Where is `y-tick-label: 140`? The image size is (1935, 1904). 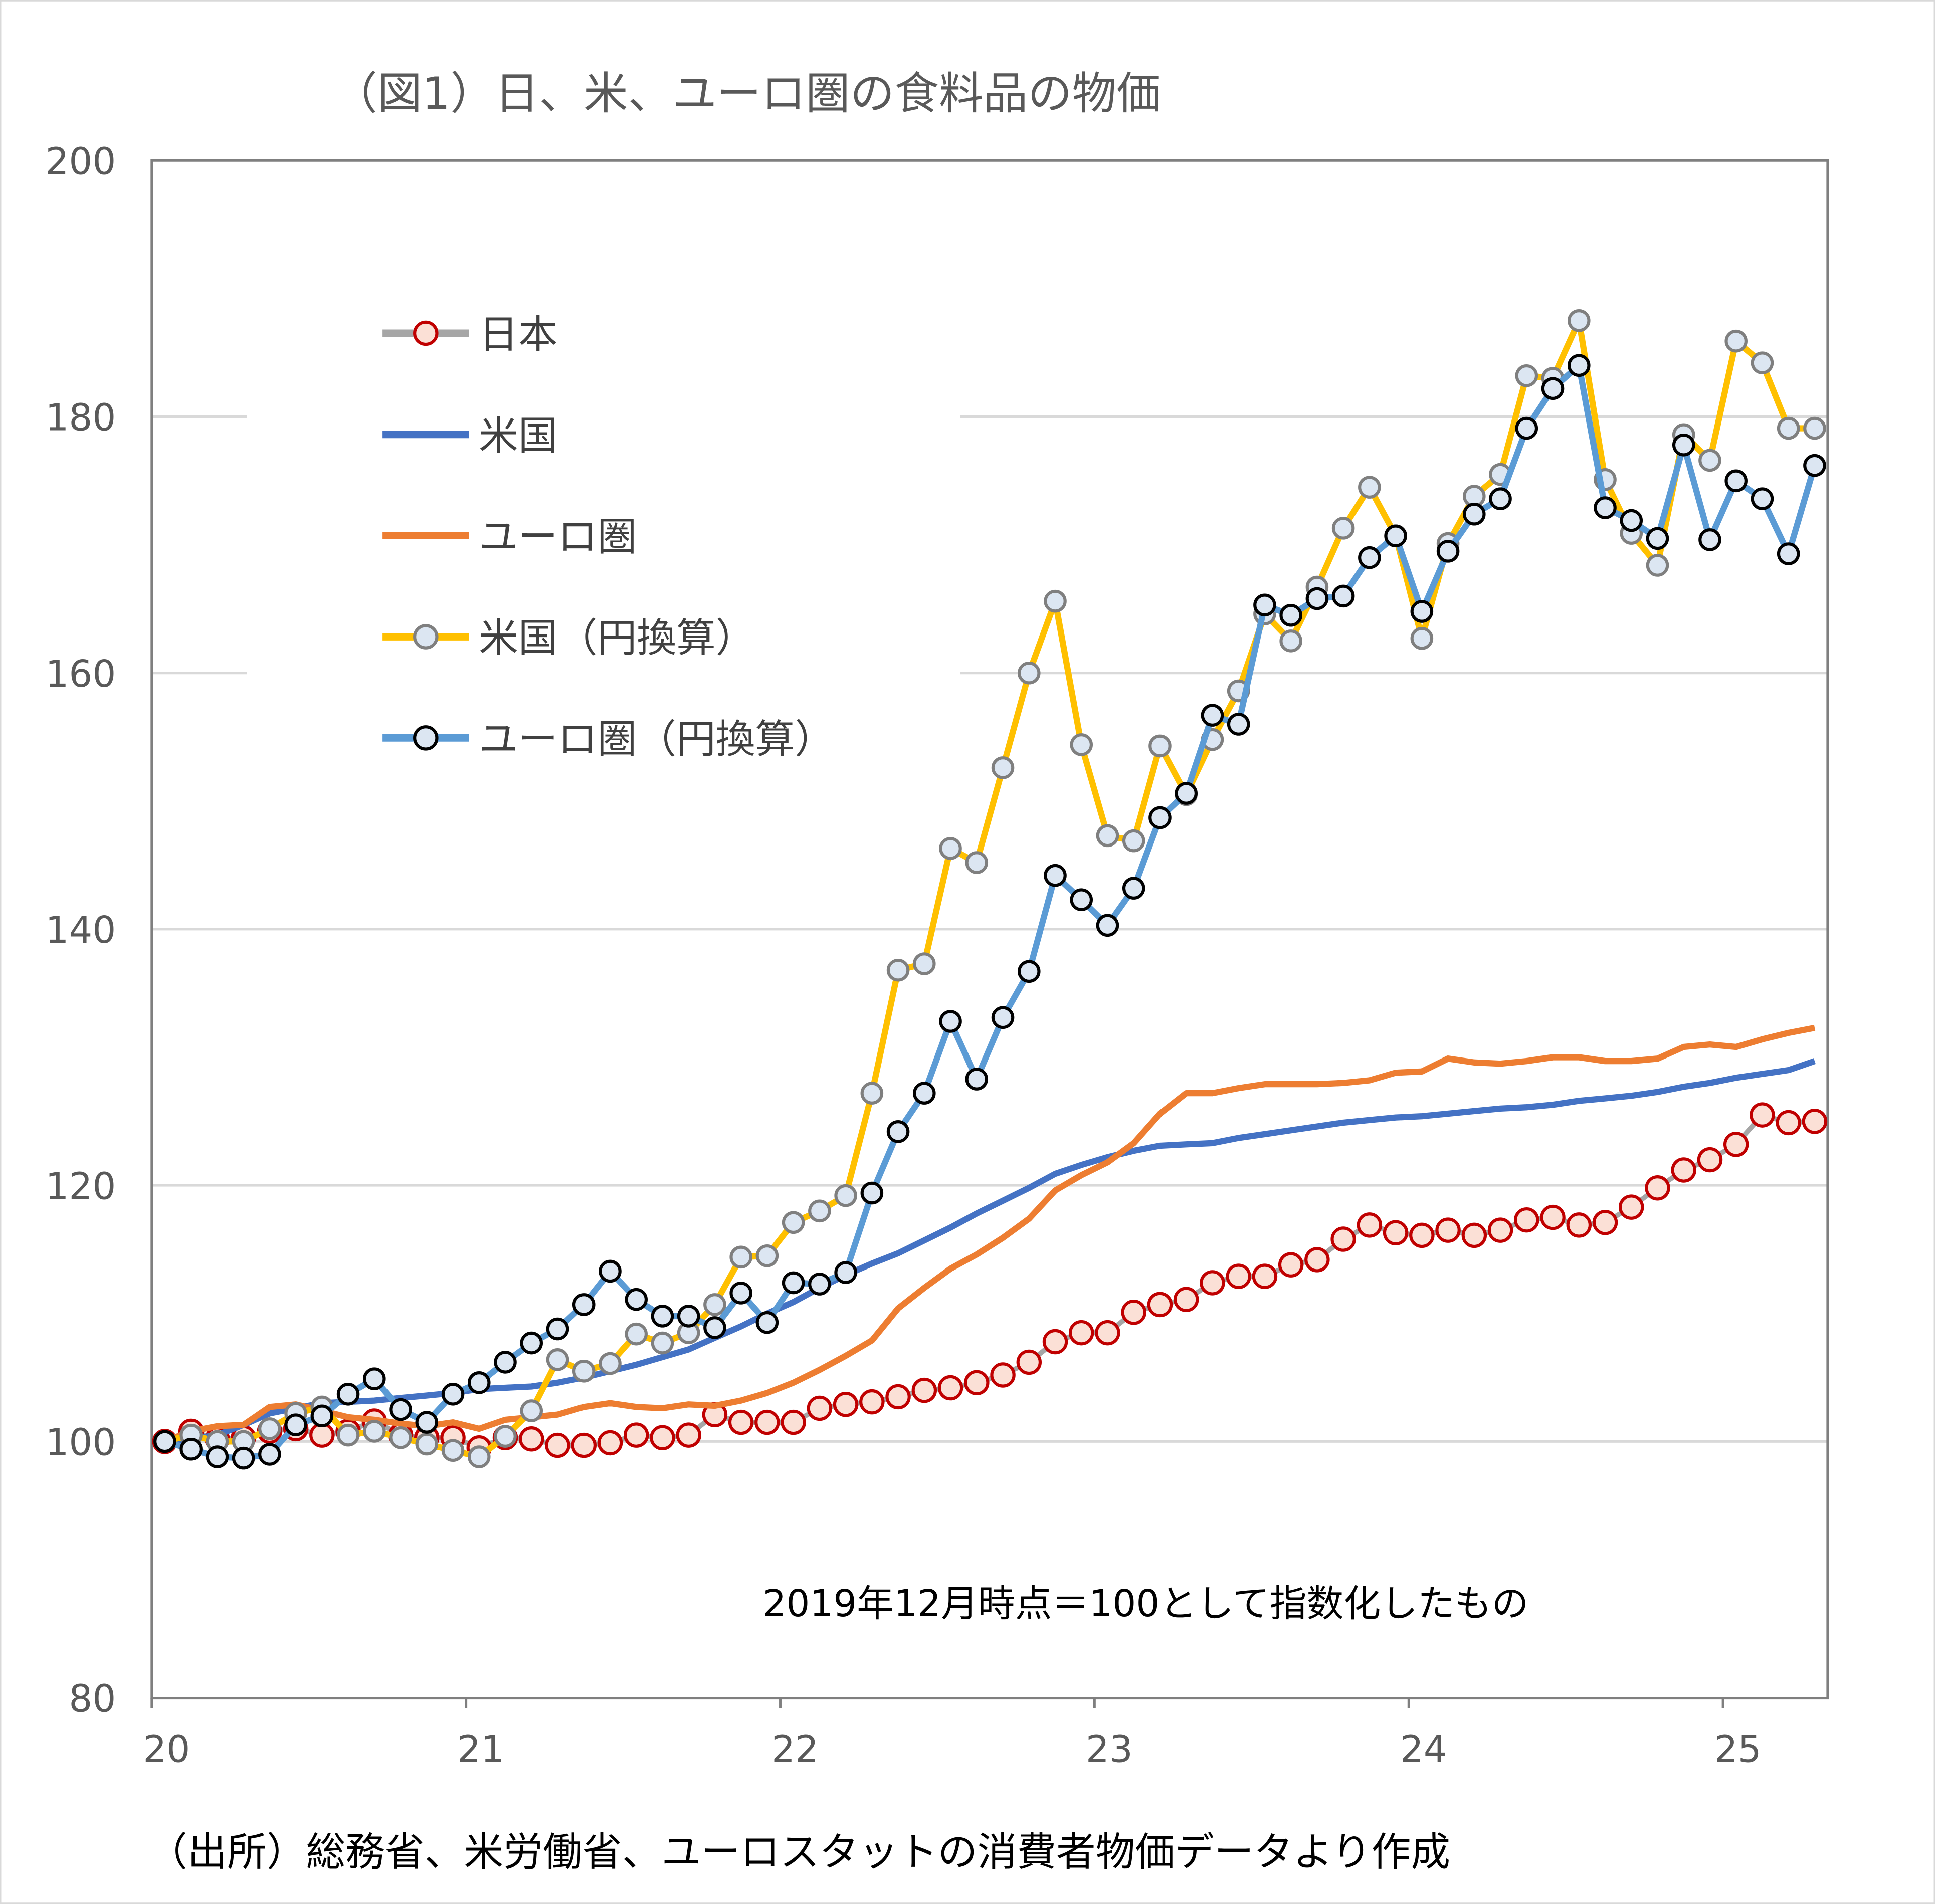
y-tick-label: 140 is located at coordinates (80, 931).